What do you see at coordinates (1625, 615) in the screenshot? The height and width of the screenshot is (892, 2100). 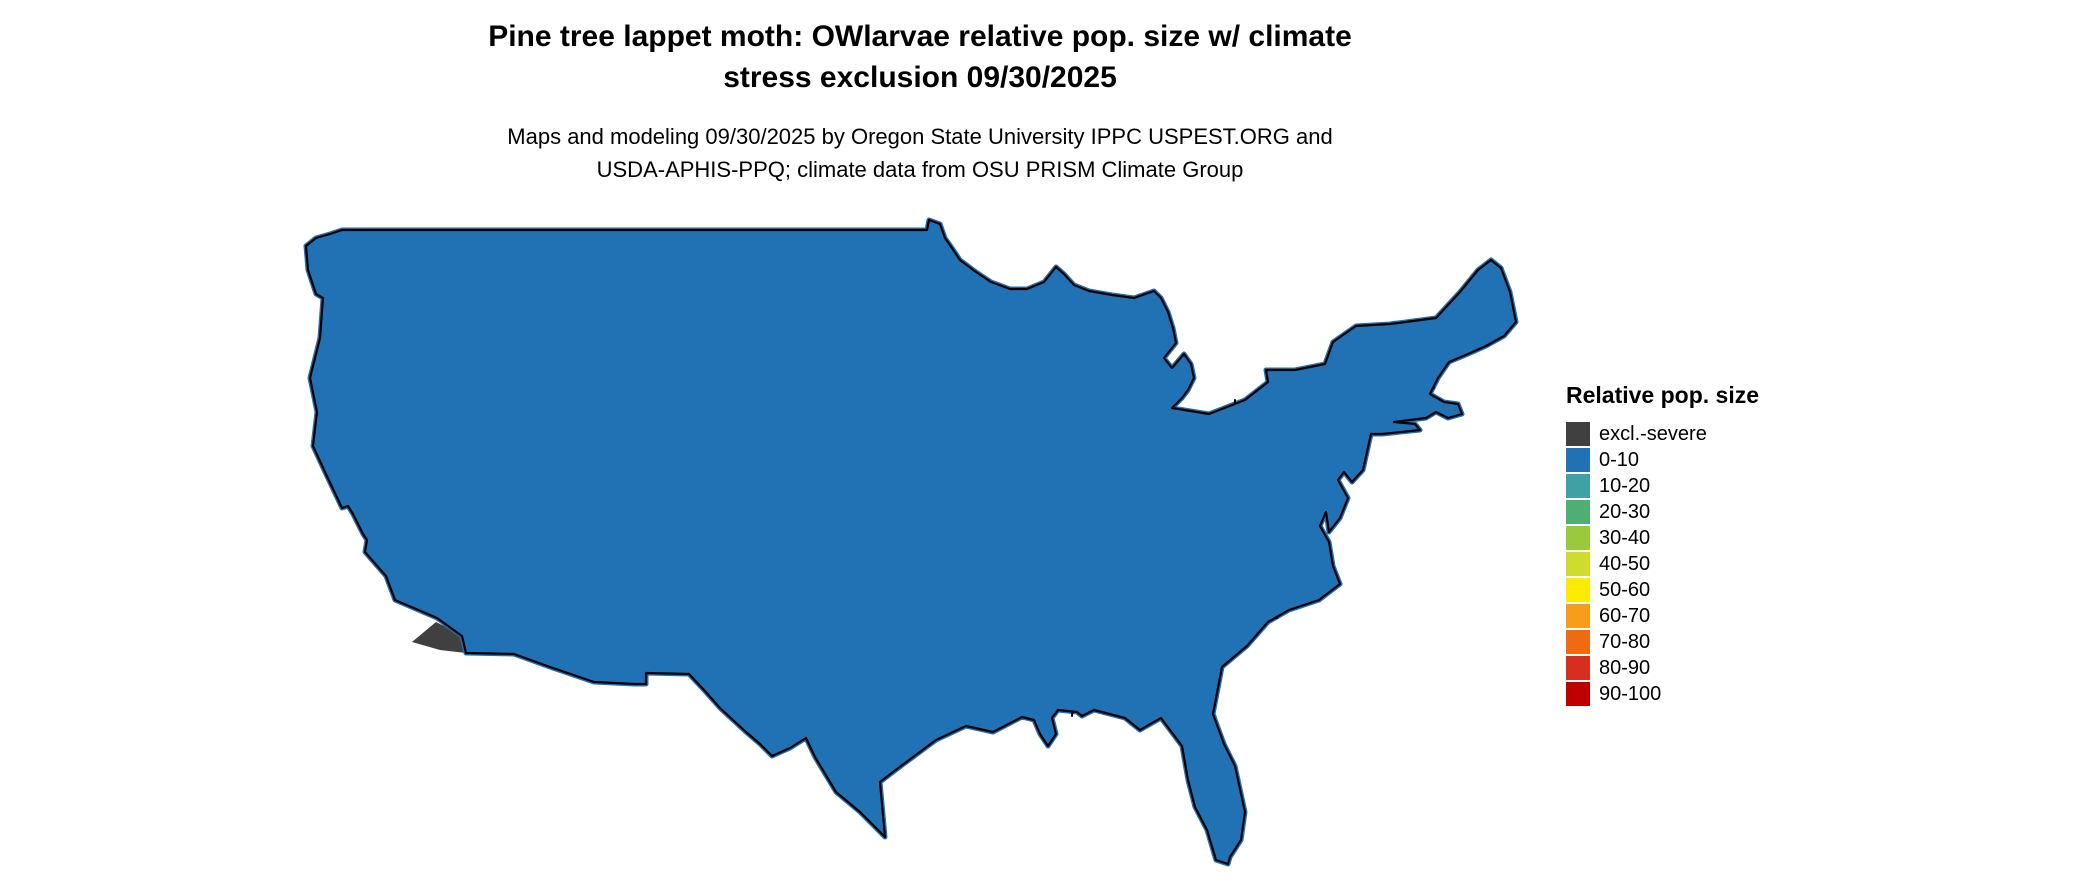 I see `legend-entry-label: 60-70` at bounding box center [1625, 615].